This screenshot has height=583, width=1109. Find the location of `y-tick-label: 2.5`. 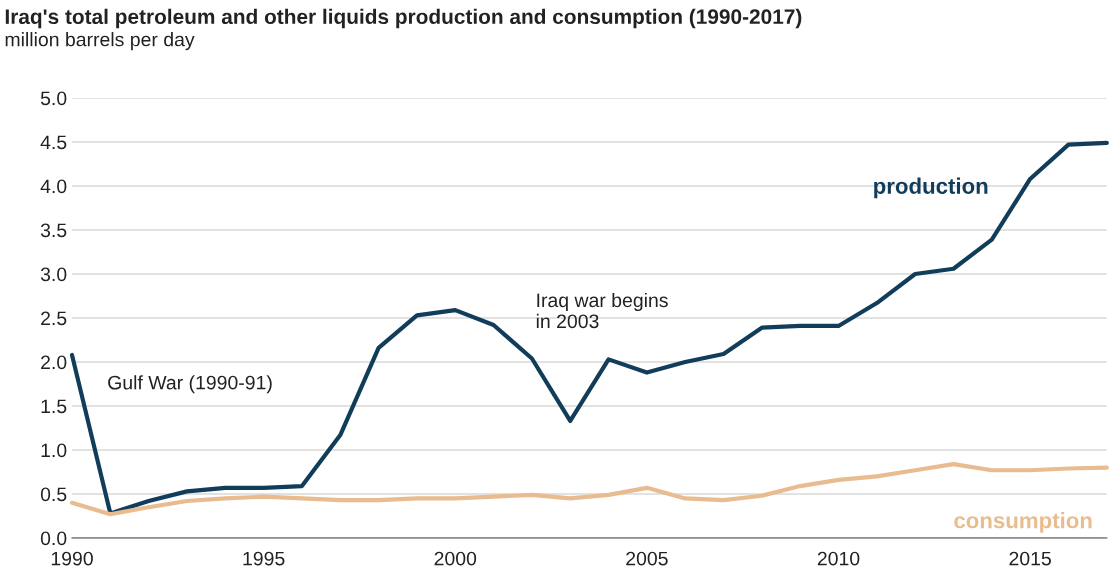

y-tick-label: 2.5 is located at coordinates (54, 318).